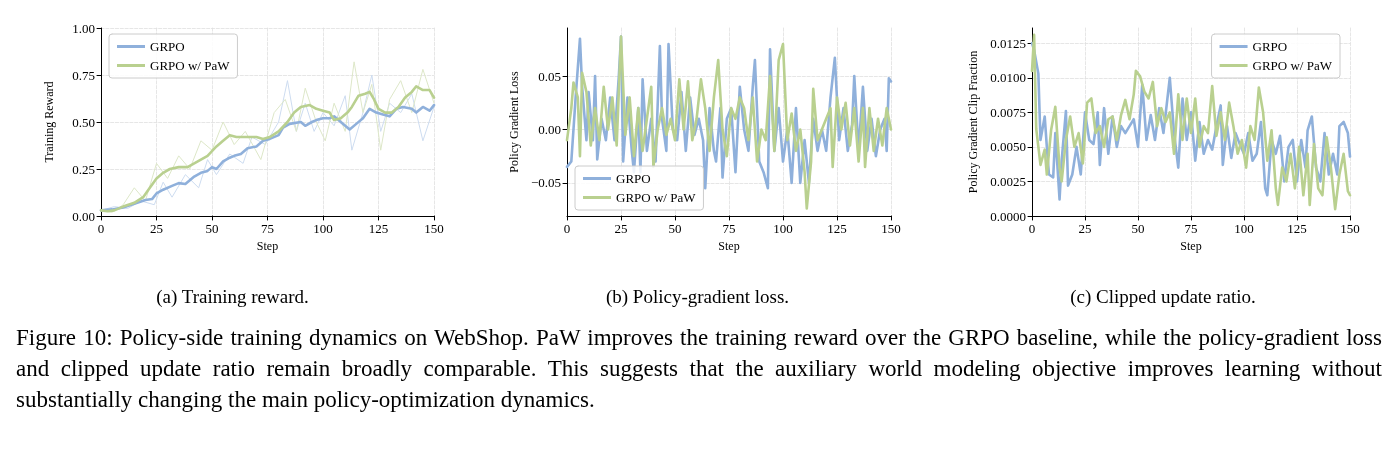  Describe the element at coordinates (1008, 216) in the screenshot. I see `y-tick-label: 0.0000` at that location.